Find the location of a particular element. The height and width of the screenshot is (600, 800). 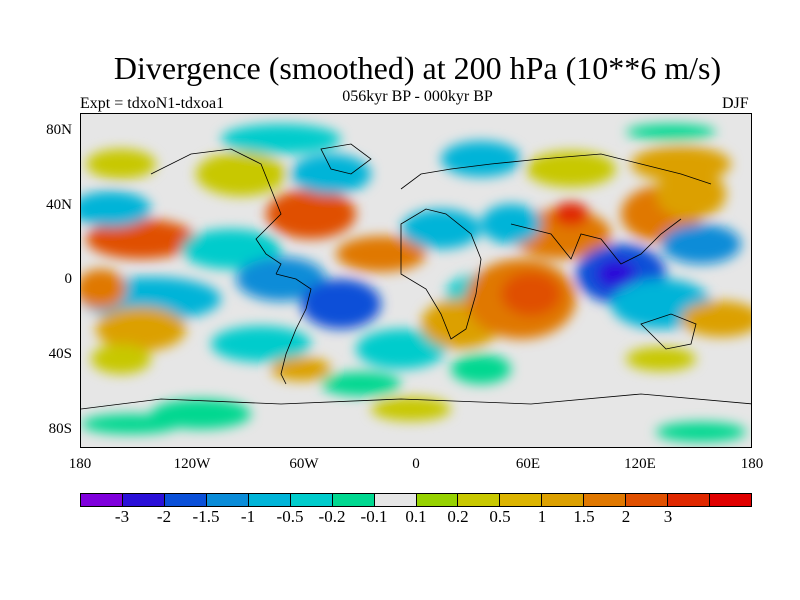

y-tick-label: 0 is located at coordinates (68, 279).